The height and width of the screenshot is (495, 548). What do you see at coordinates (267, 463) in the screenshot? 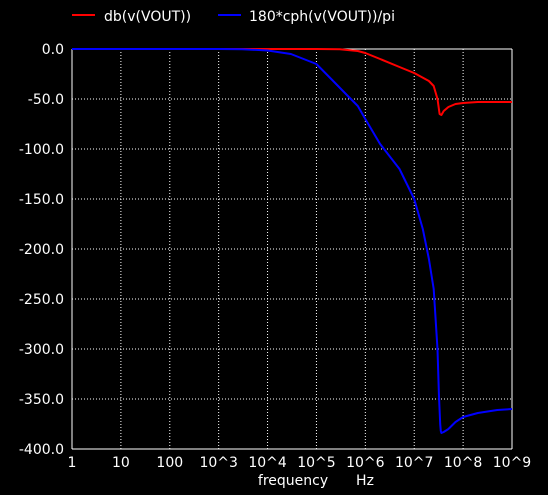
I see `x-tick-label: 10^4` at bounding box center [267, 463].